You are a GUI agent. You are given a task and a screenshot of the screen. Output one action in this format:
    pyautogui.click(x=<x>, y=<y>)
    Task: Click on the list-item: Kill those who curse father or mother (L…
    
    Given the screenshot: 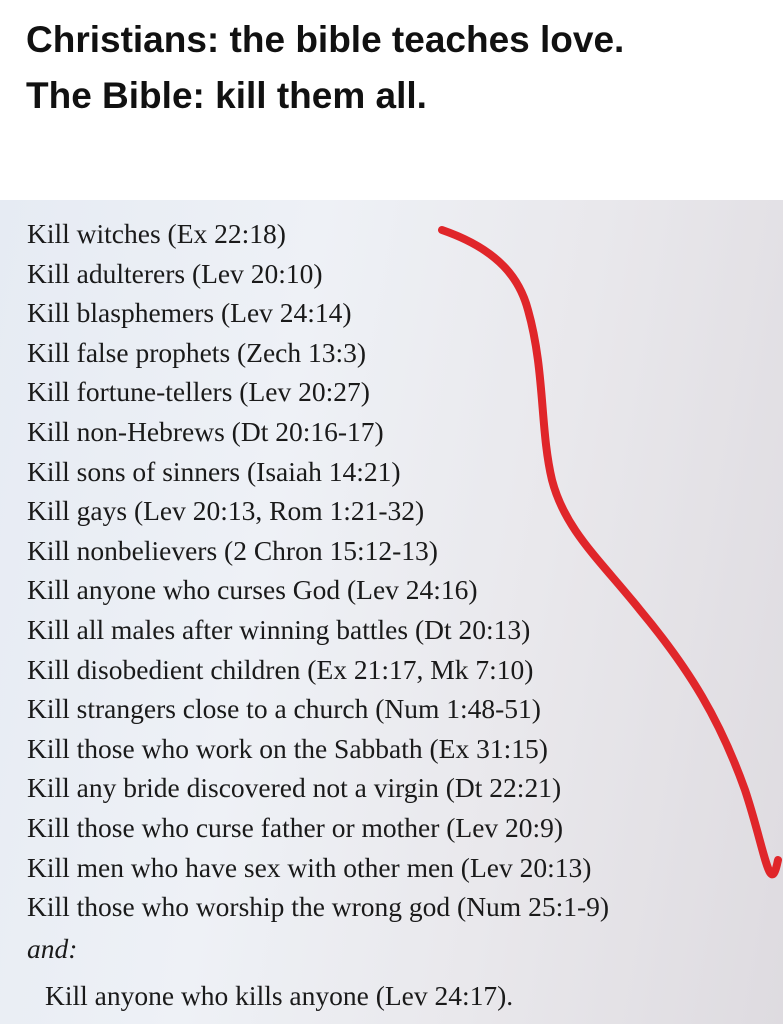 What is the action you would take?
    pyautogui.click(x=295, y=827)
    